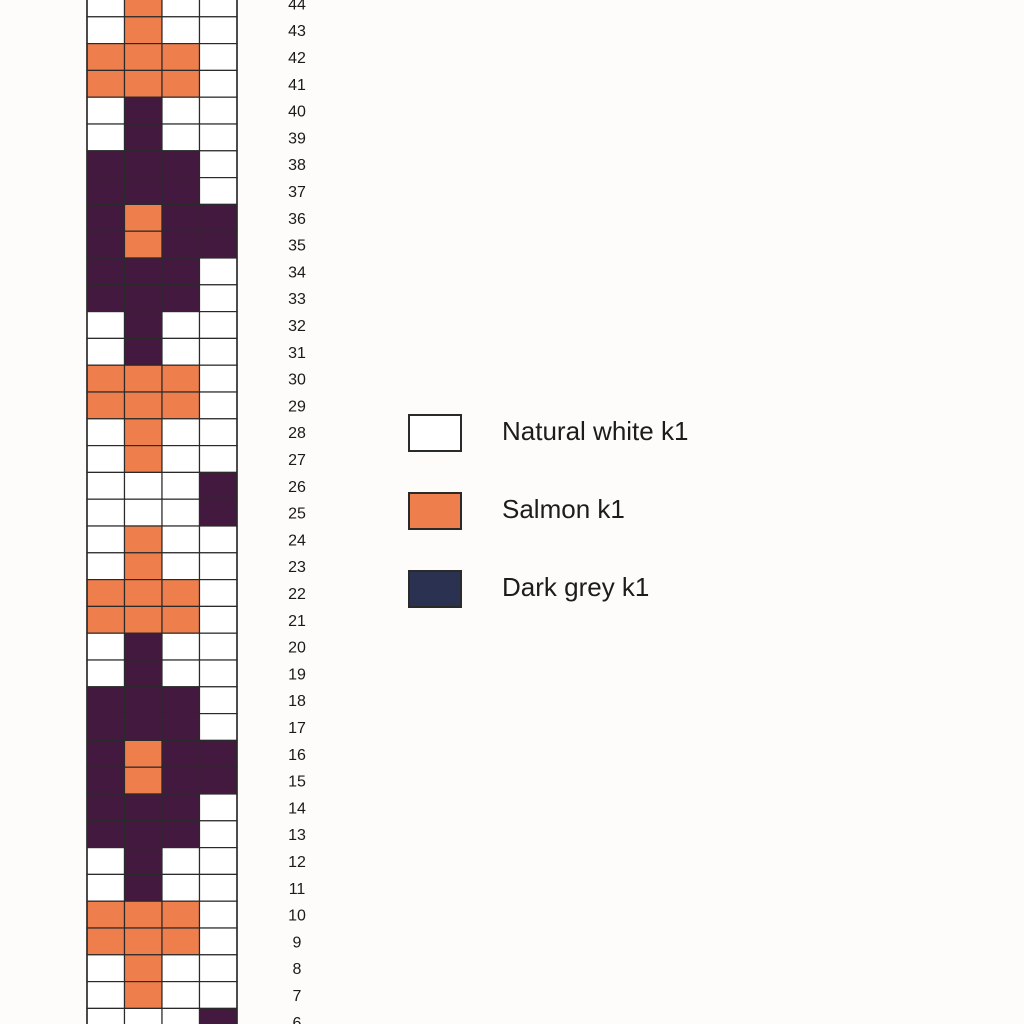 The height and width of the screenshot is (1024, 1024). Describe the element at coordinates (297, 138) in the screenshot. I see `row-number-39: 39` at that location.